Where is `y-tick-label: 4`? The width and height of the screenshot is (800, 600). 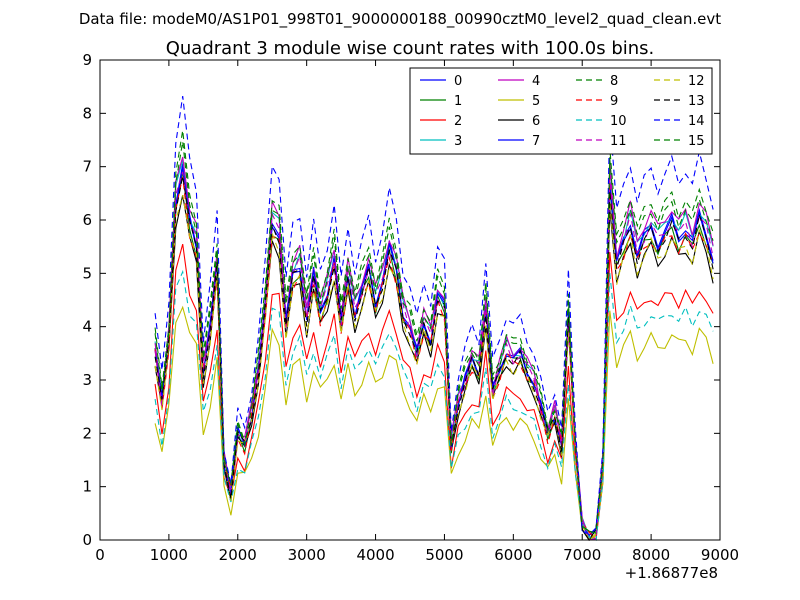
y-tick-label: 4 is located at coordinates (87, 327).